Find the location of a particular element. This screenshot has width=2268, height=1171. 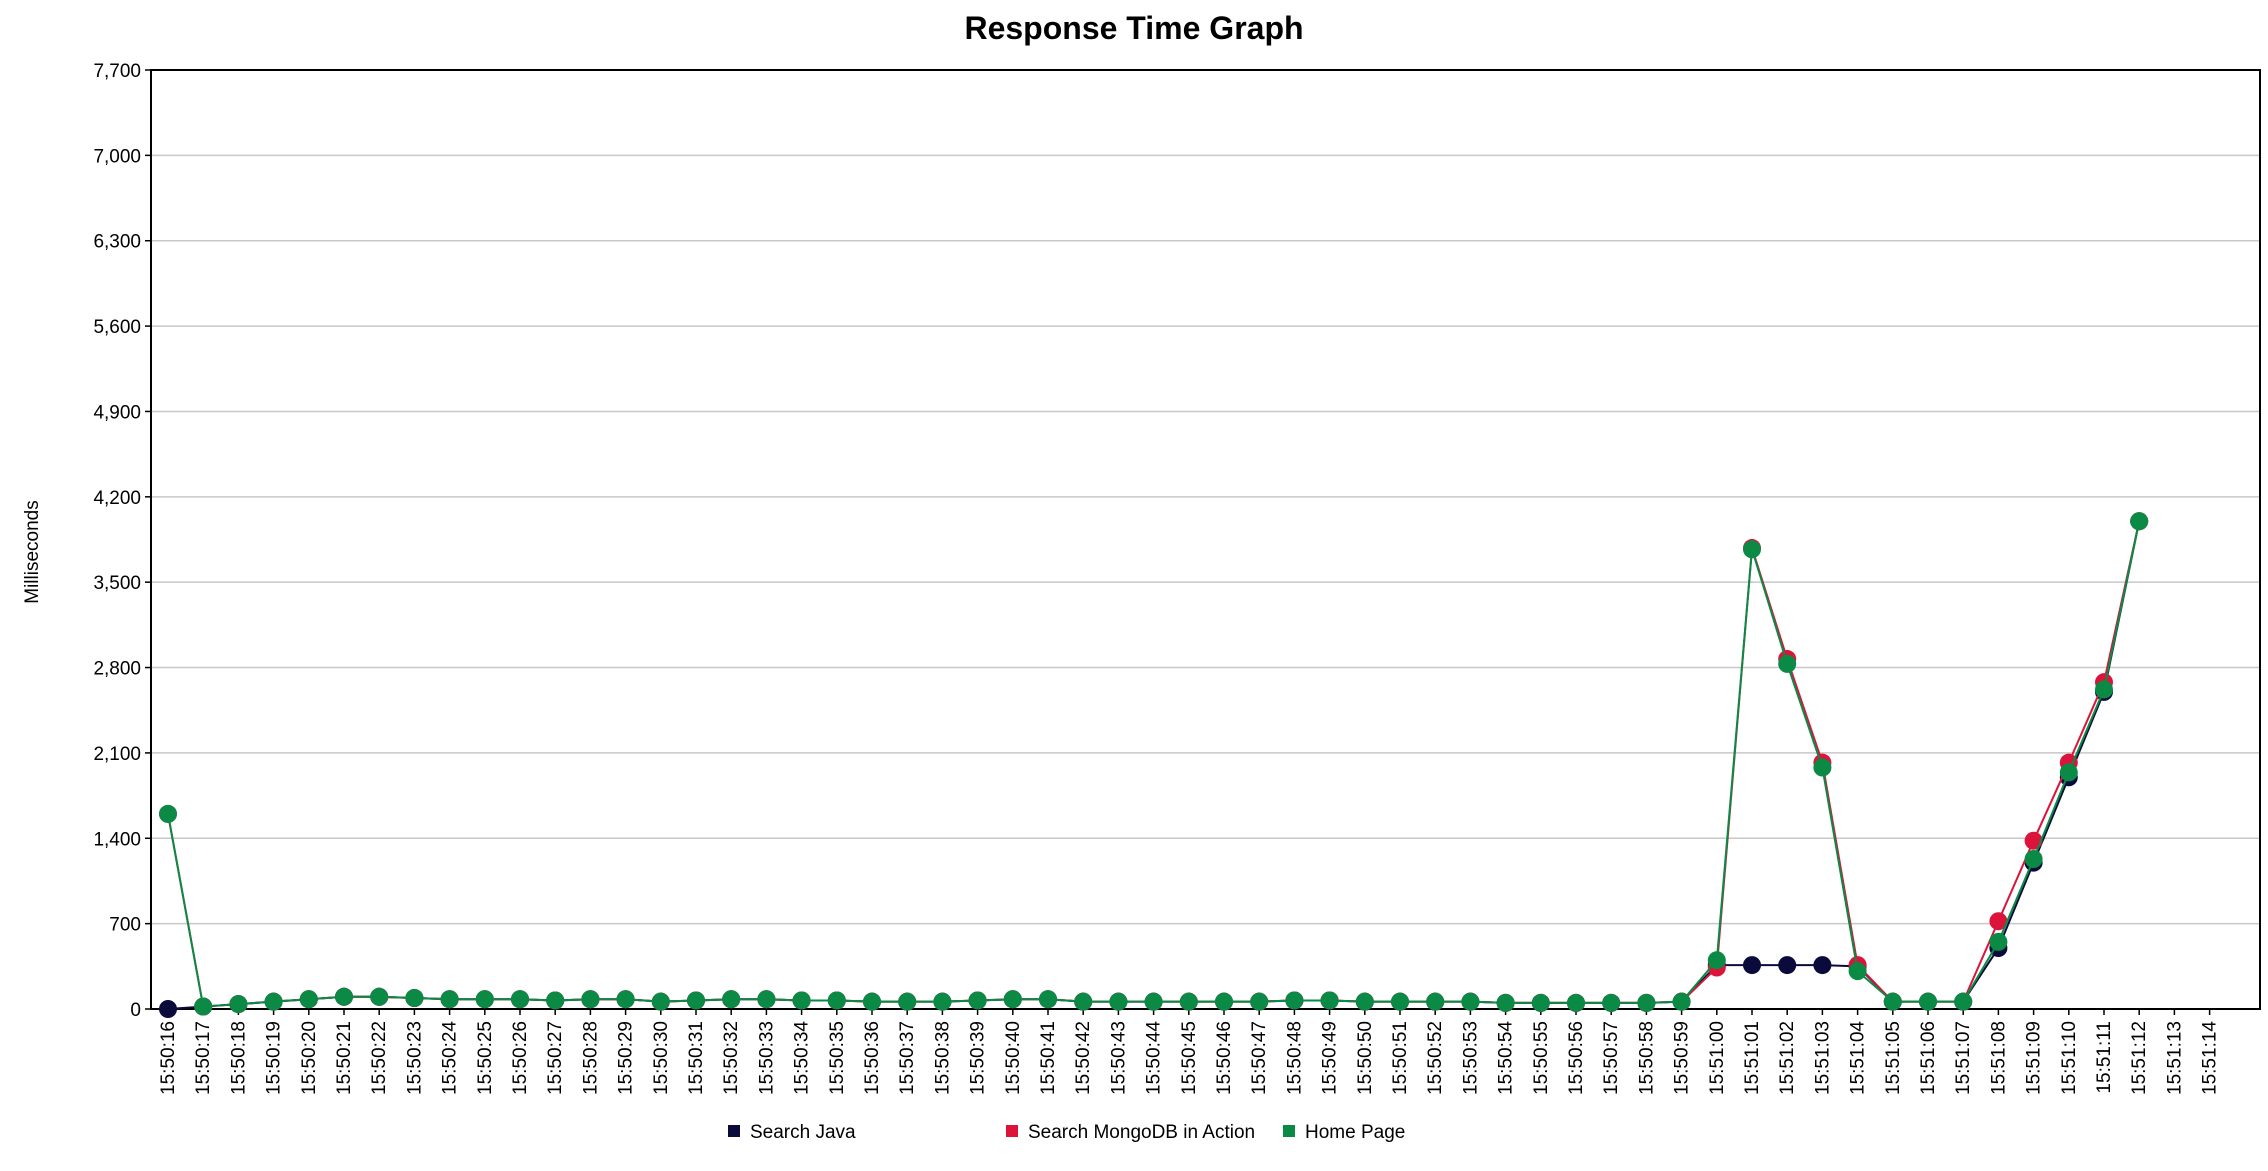

x-tick-label: 15:50:34 is located at coordinates (802, 1058).